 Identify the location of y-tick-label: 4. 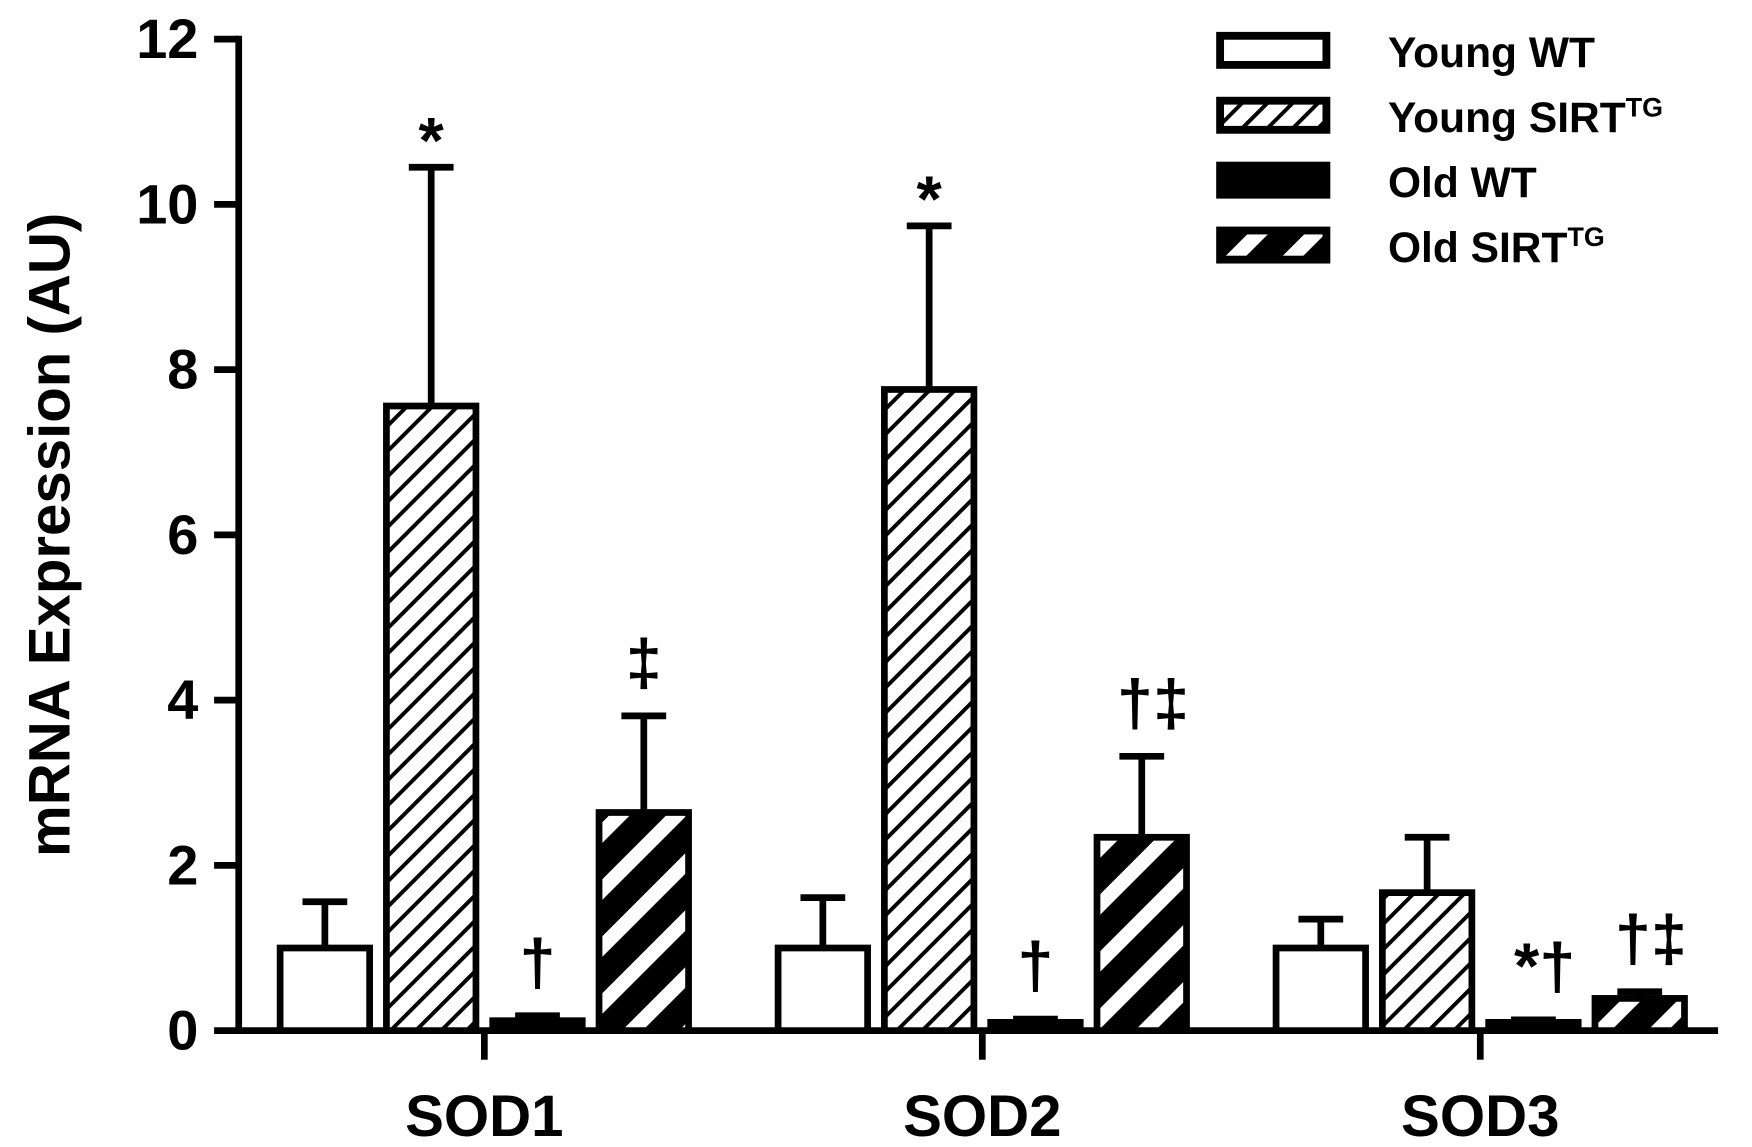
(182, 699).